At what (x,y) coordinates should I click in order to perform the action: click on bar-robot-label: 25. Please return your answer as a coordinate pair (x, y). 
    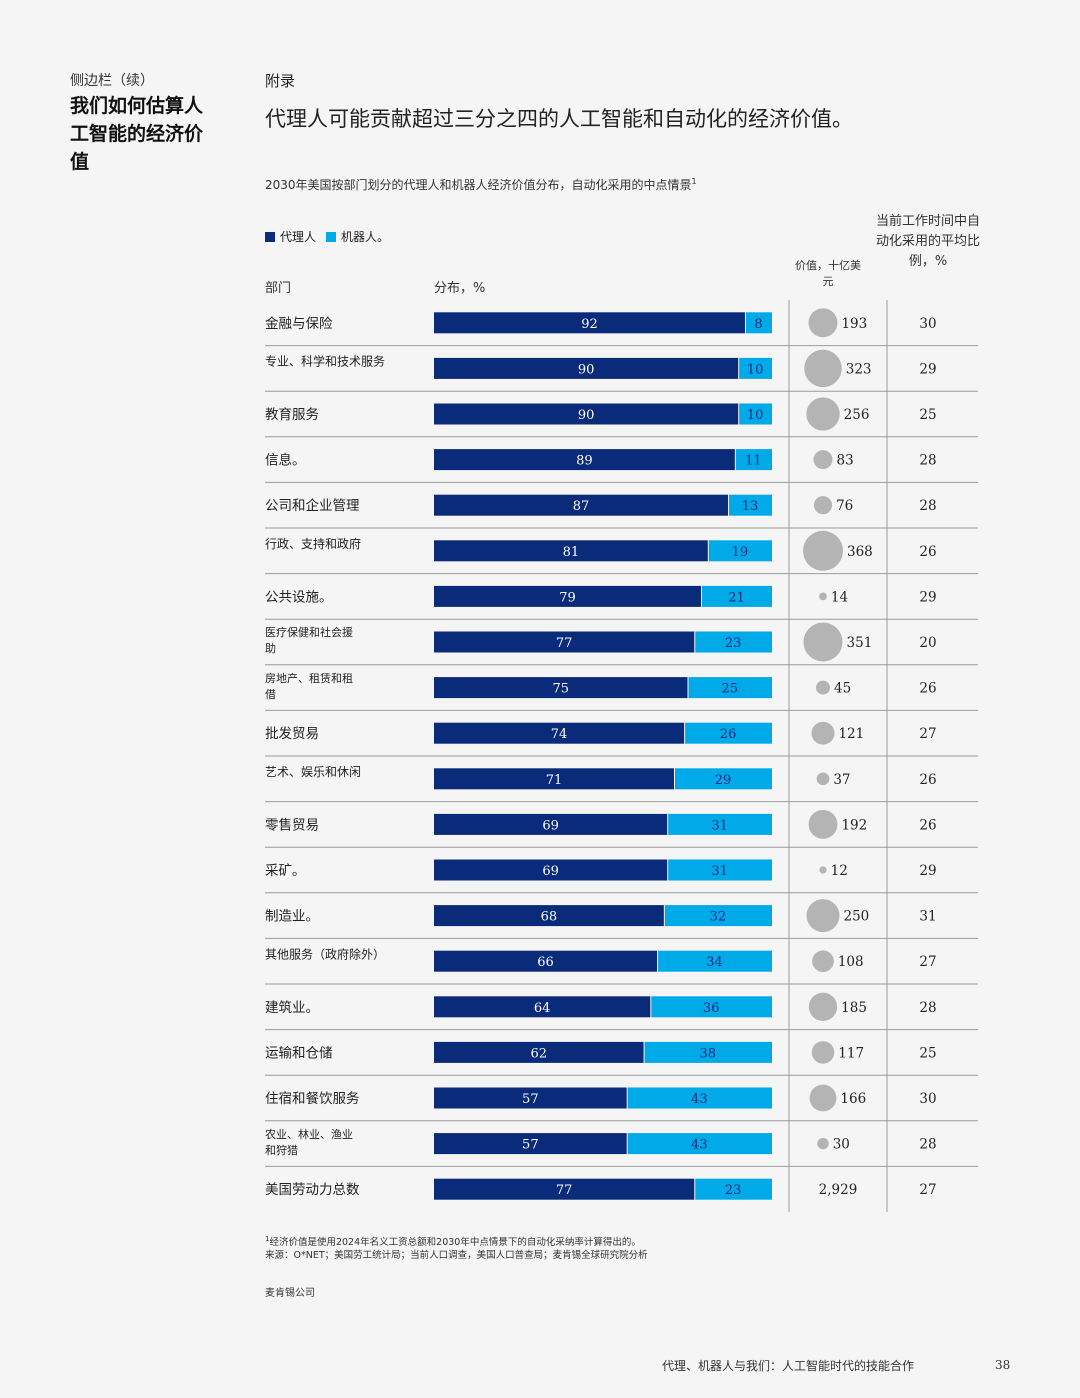
    Looking at the image, I should click on (729, 689).